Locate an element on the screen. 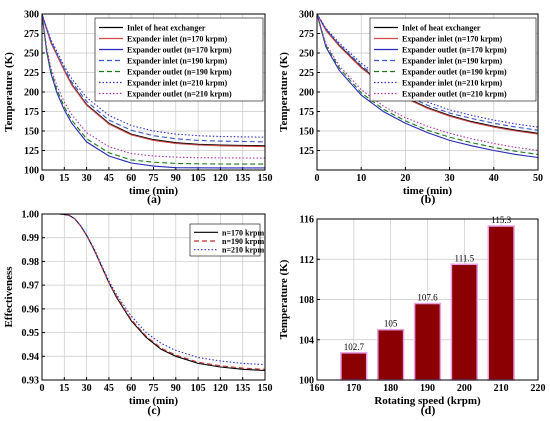 Image resolution: width=550 pixels, height=421 pixels. legend-entry: n=170 krpm is located at coordinates (243, 232).